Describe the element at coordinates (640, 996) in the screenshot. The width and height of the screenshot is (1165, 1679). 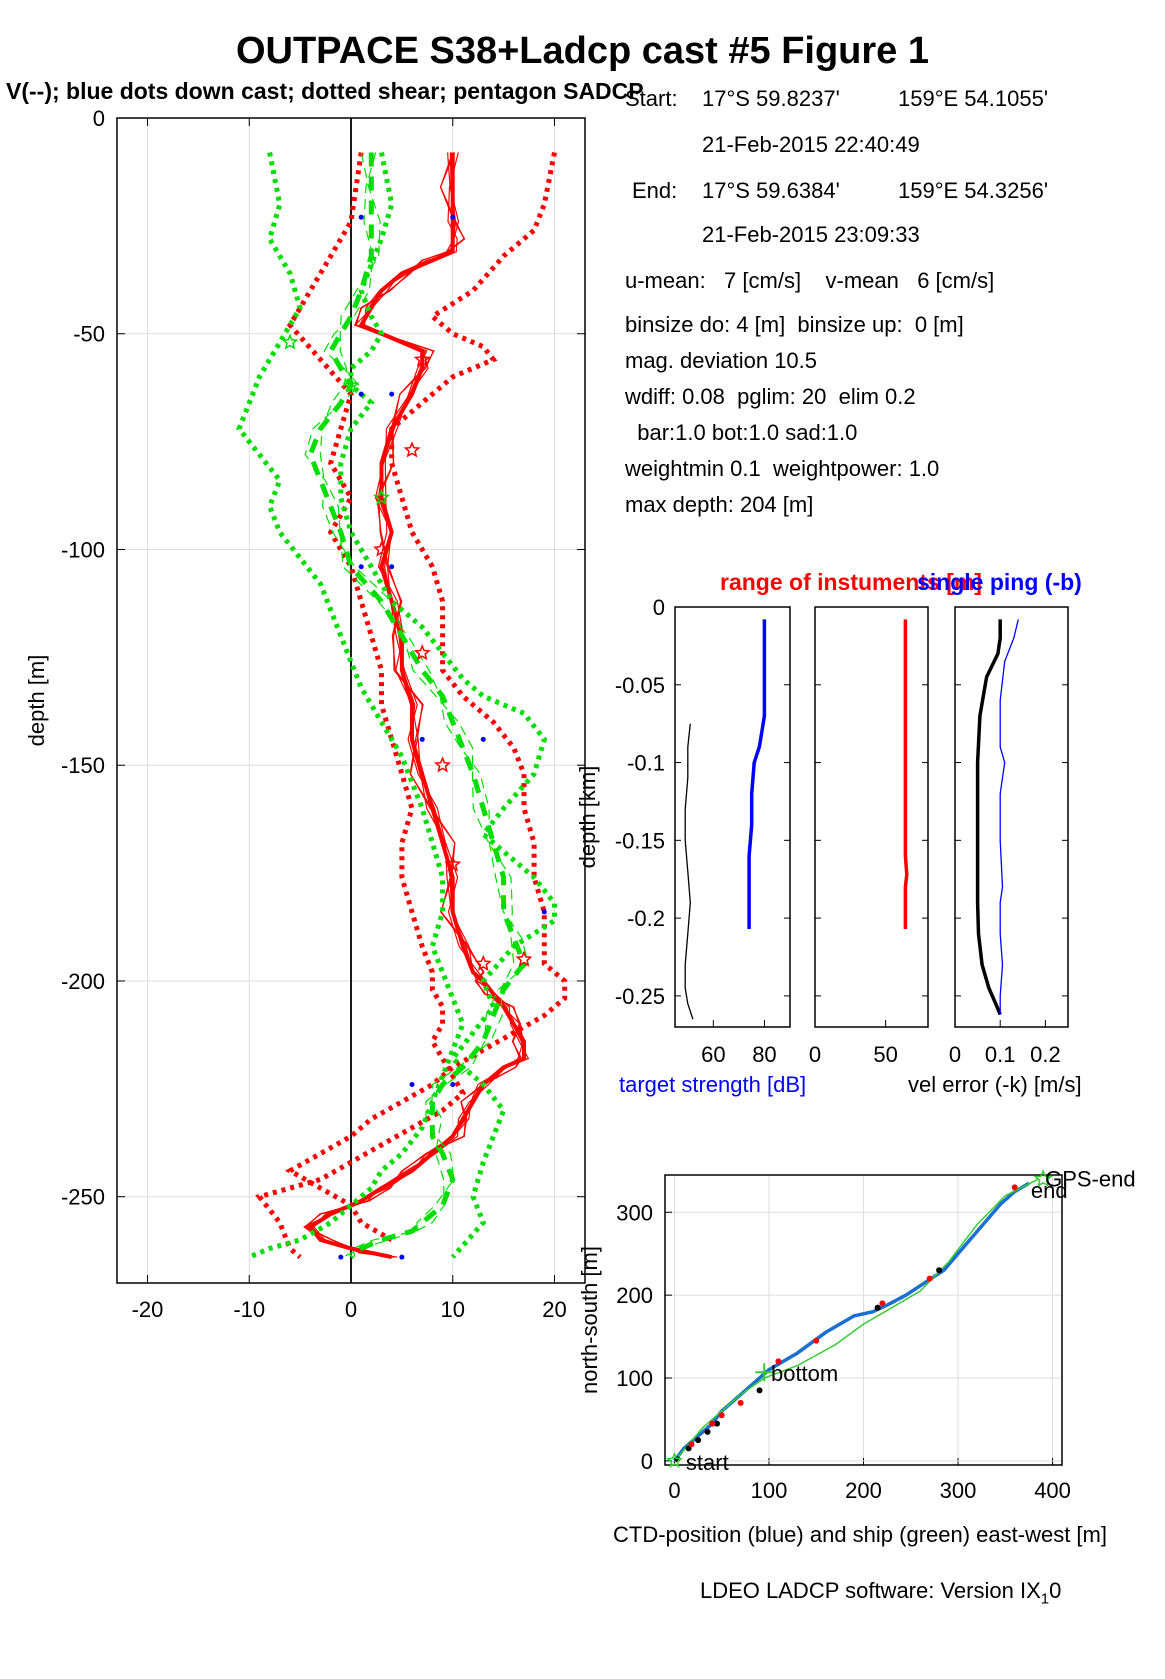
I see `panel-tick-label-y: -0.25` at that location.